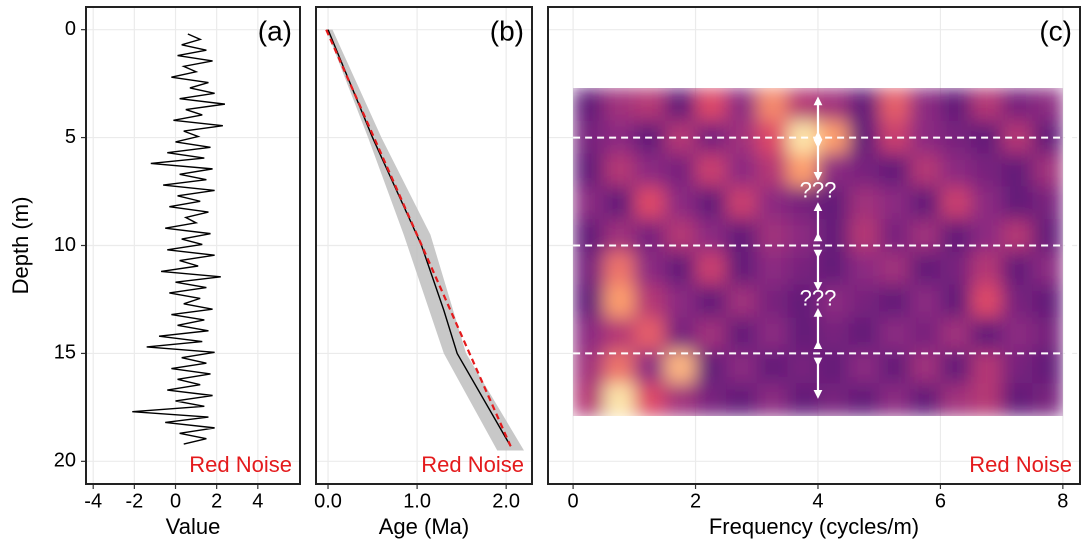 This screenshot has width=1086, height=548. What do you see at coordinates (93, 501) in the screenshot?
I see `x-tick-label: -4` at bounding box center [93, 501].